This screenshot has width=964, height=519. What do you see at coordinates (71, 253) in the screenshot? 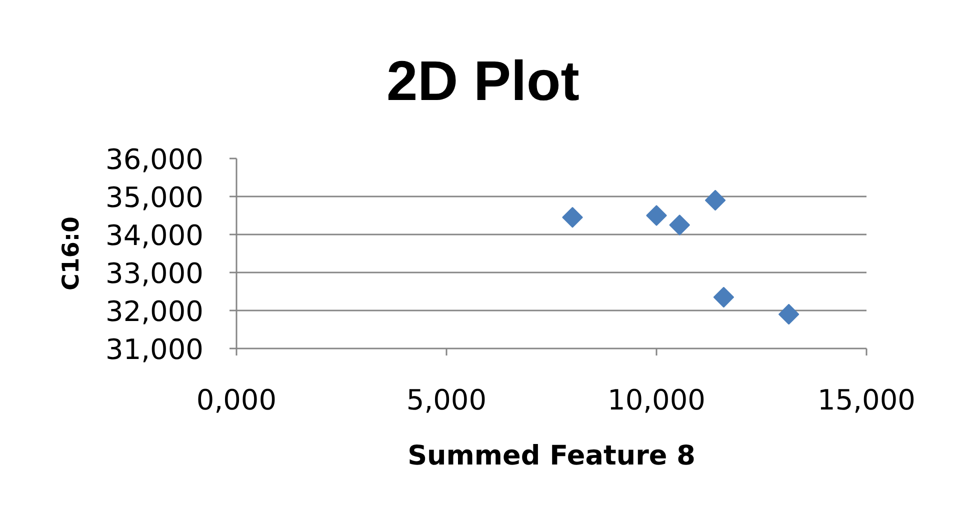
I see `y-axis-title: C16:0` at bounding box center [71, 253].